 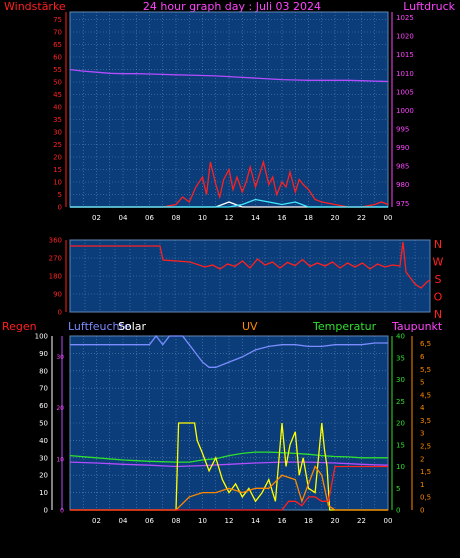 What do you see at coordinates (402, 167) in the screenshot?
I see `y-tick-label-pressure: 985` at bounding box center [402, 167].